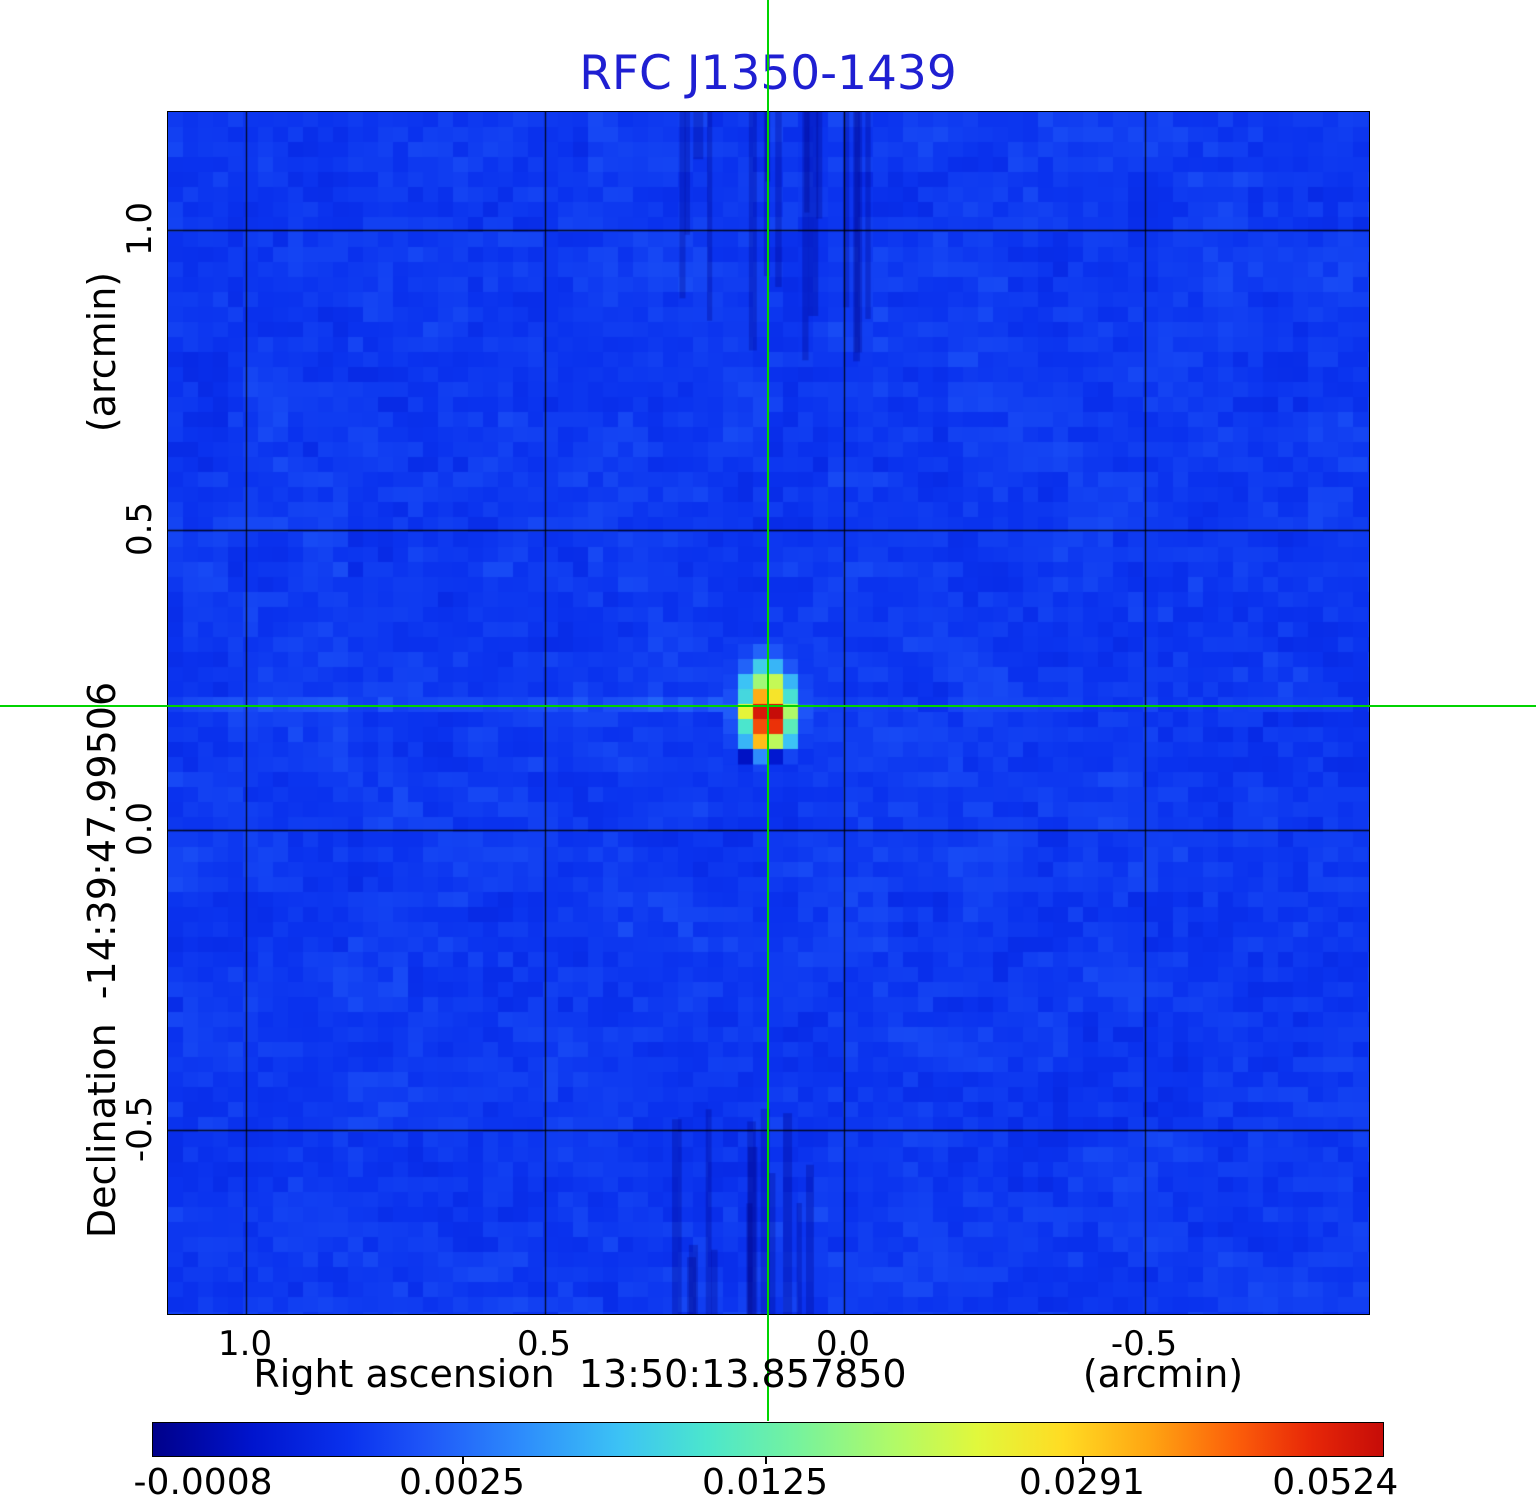 The width and height of the screenshot is (1536, 1511). I want to click on colorbar-tick-label: -0.0008, so click(203, 1482).